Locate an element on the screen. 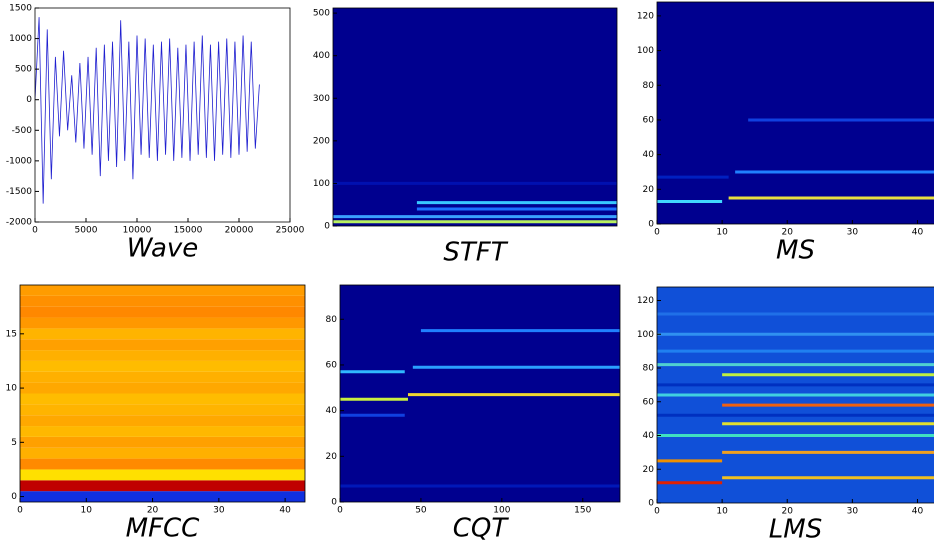 Image resolution: width=934 pixels, height=546 pixels. panel-title: MFCC is located at coordinates (163, 529).